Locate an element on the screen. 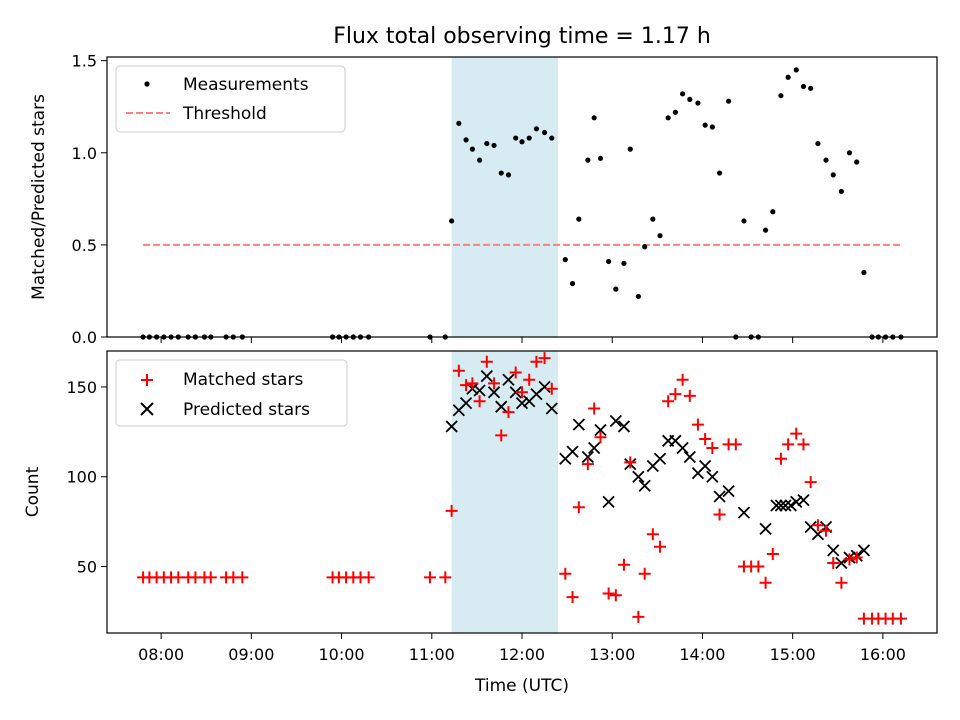  observing-window-span is located at coordinates (505, 197).